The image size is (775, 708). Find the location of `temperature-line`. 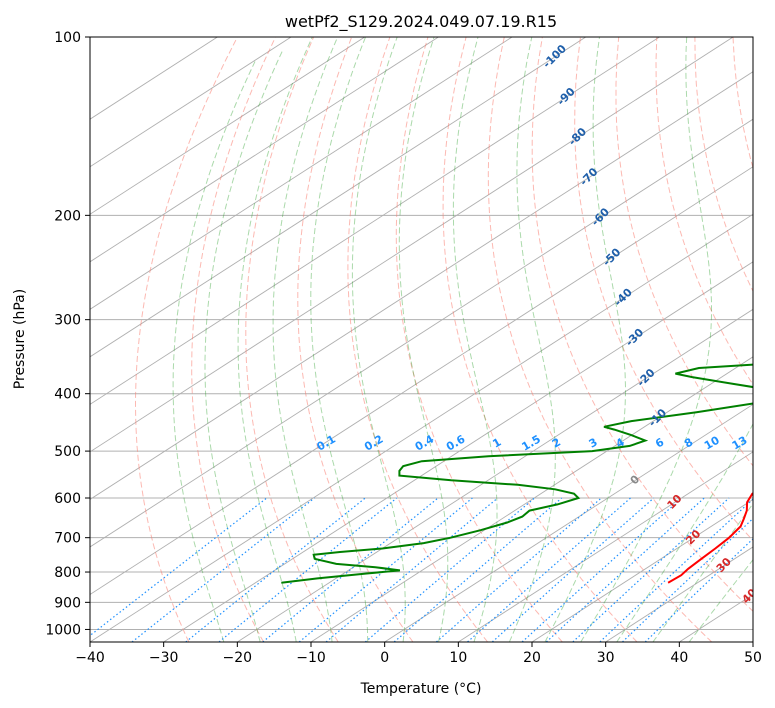

temperature-line is located at coordinates (710, 538).